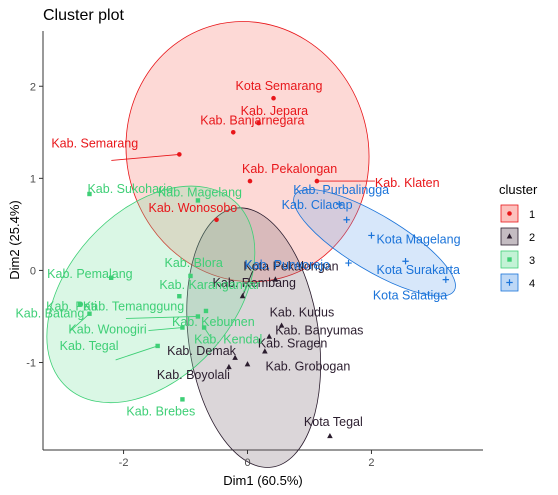 This screenshot has width=558, height=495. I want to click on point-kota-salatiga, so click(446, 279).